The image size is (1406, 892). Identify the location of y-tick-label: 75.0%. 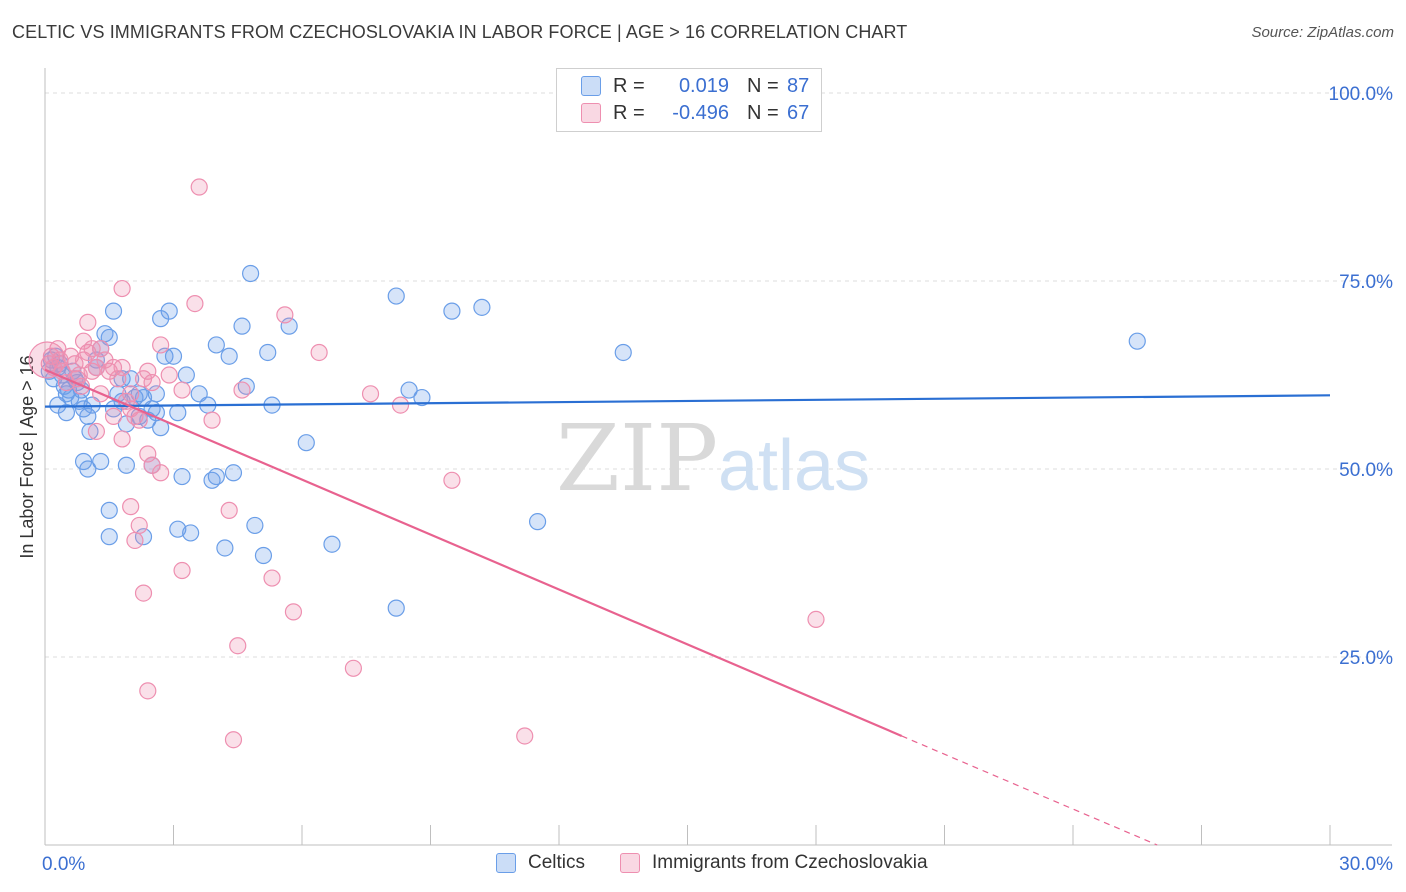
(1366, 282).